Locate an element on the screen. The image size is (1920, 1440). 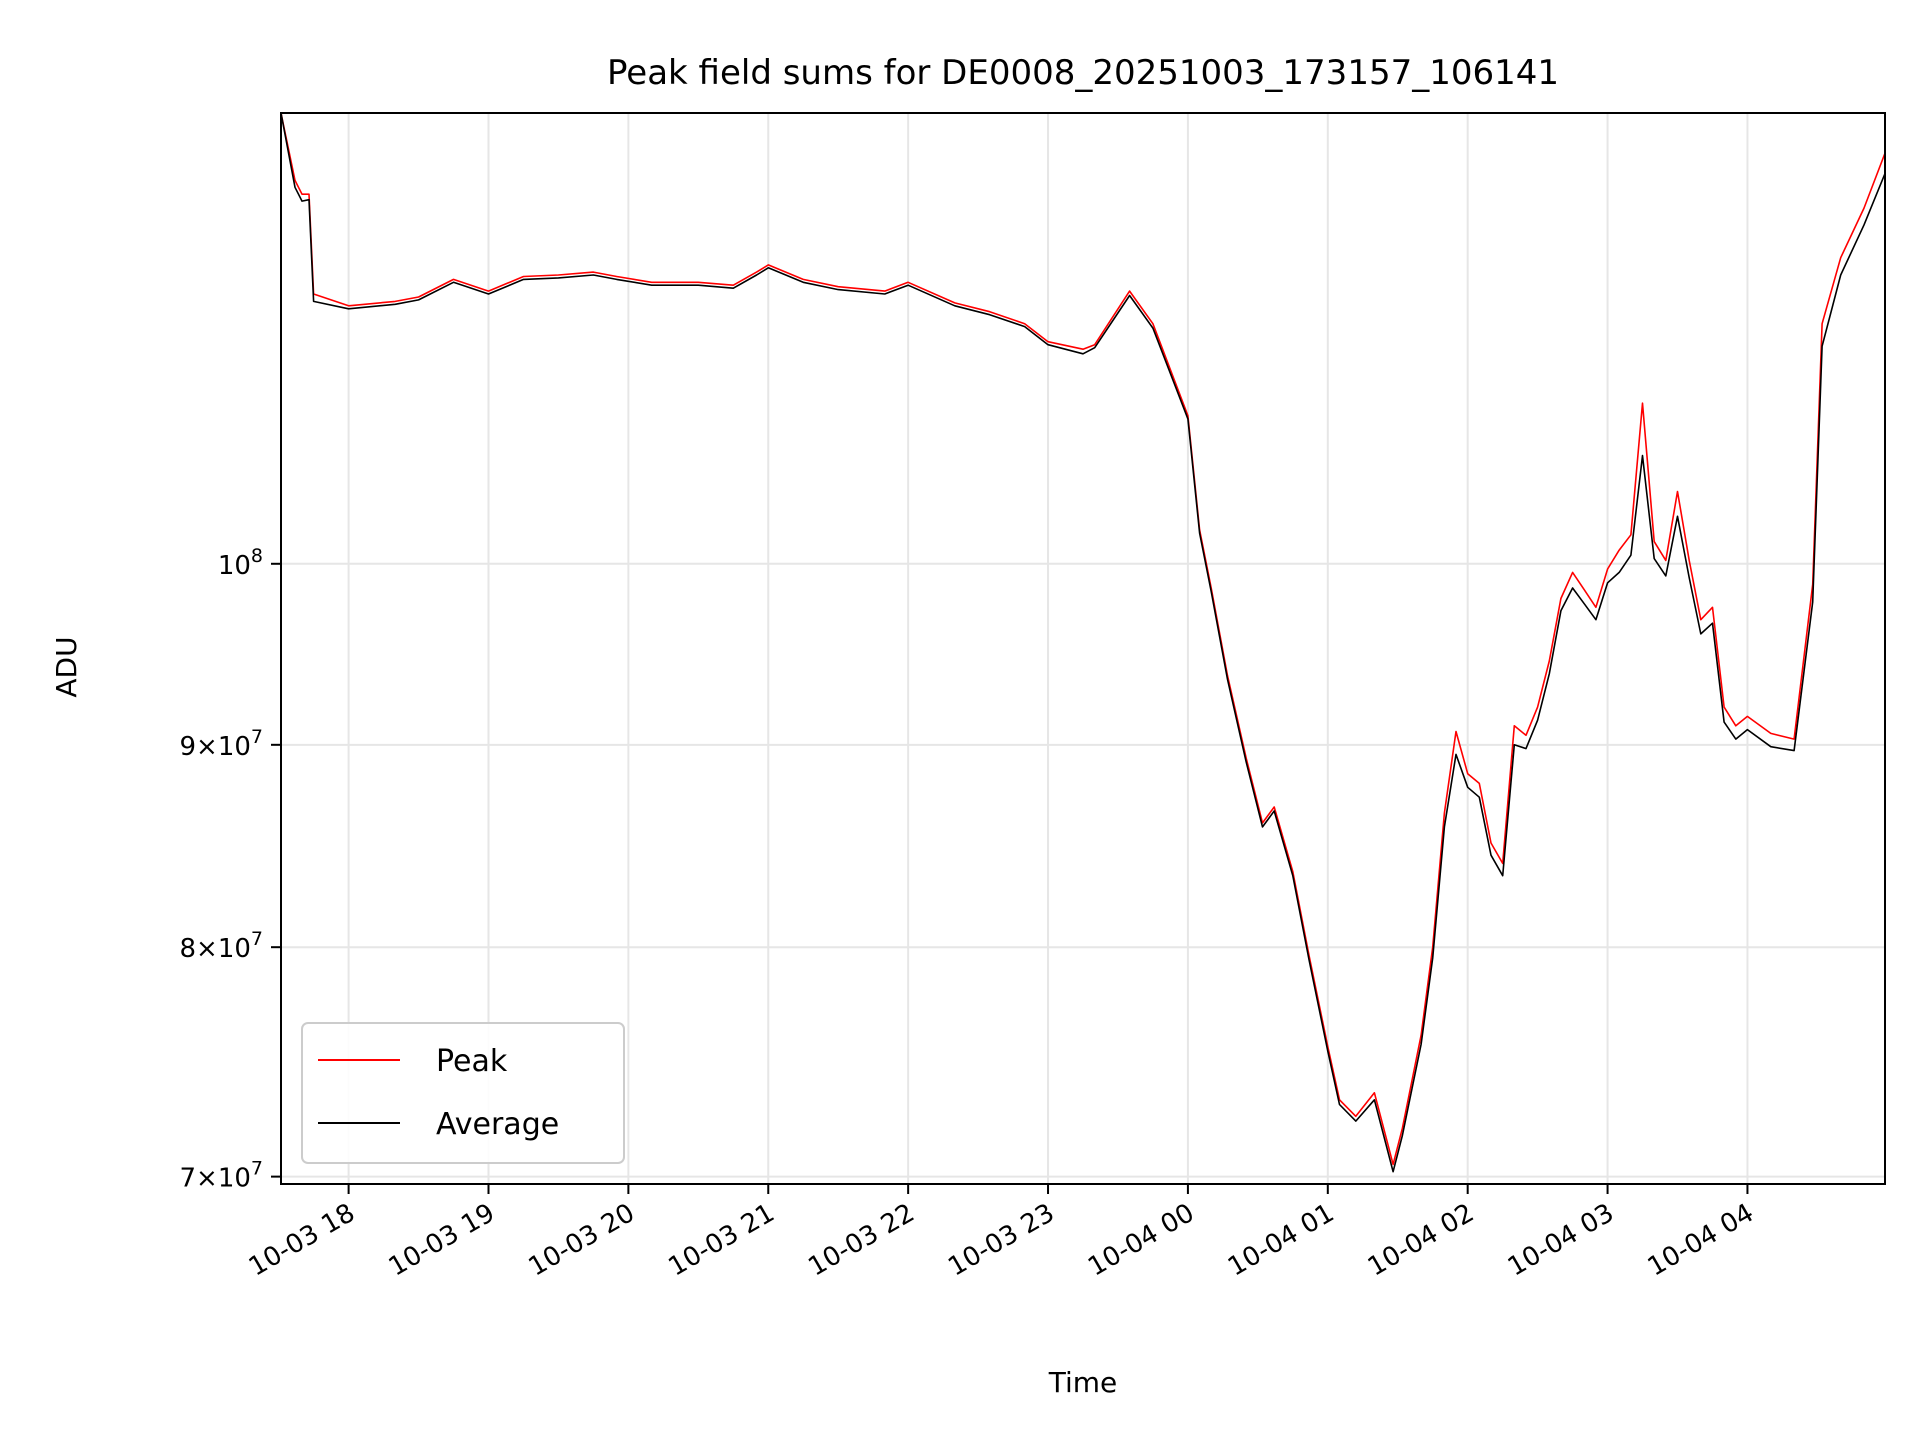
y-tick-label: 108 is located at coordinates (240, 563).